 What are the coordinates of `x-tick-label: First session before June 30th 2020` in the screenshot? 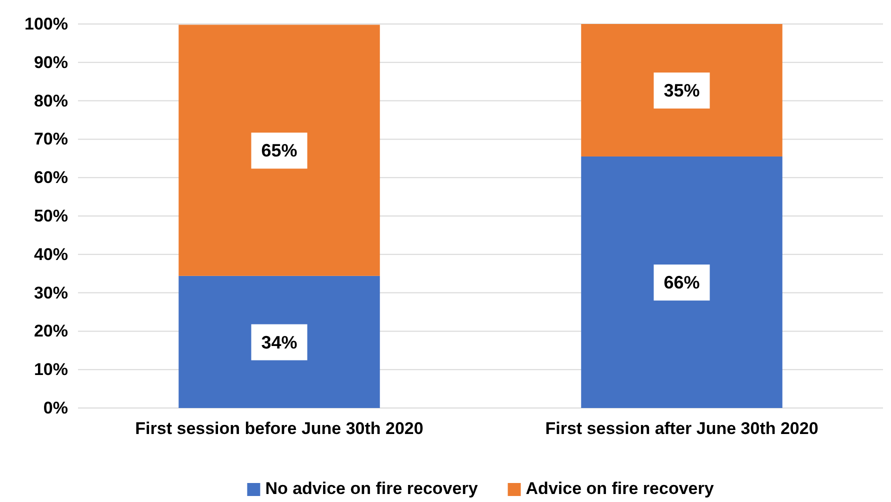 It's located at (279, 428).